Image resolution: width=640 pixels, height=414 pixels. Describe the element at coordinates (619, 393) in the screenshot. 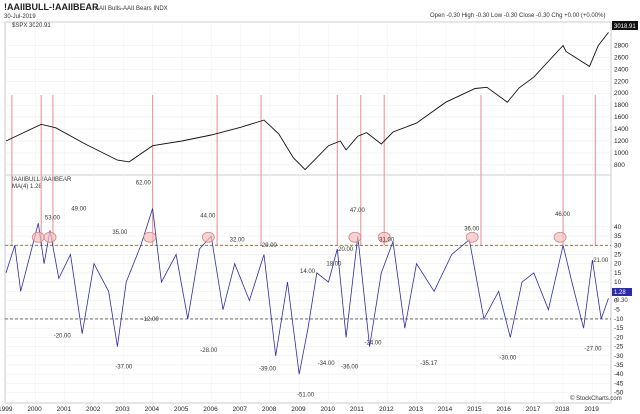

I see `bottom-y-tick-label: -50` at that location.